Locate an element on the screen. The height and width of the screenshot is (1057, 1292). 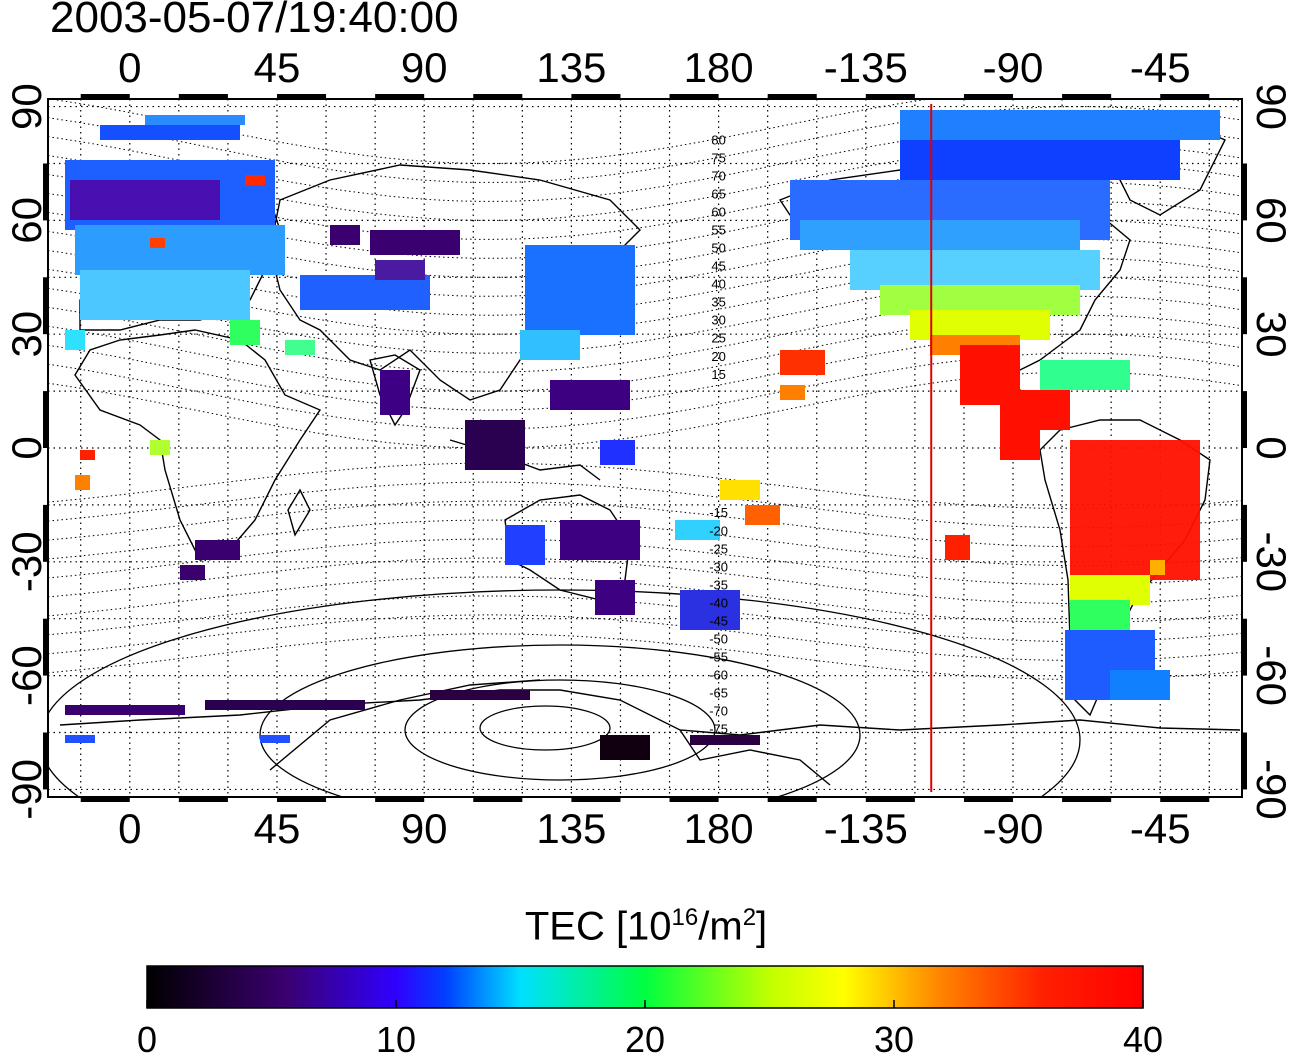
contour-label: -75 is located at coordinates (718, 728).